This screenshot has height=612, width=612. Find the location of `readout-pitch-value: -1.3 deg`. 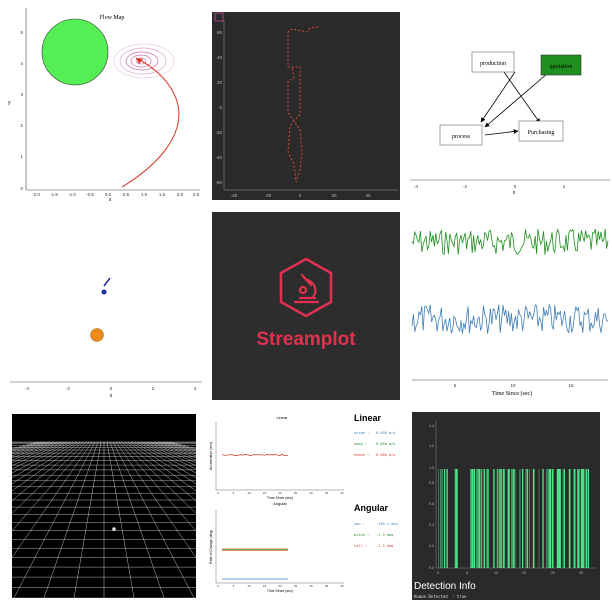

readout-pitch-value: -1.3 deg is located at coordinates (384, 535).